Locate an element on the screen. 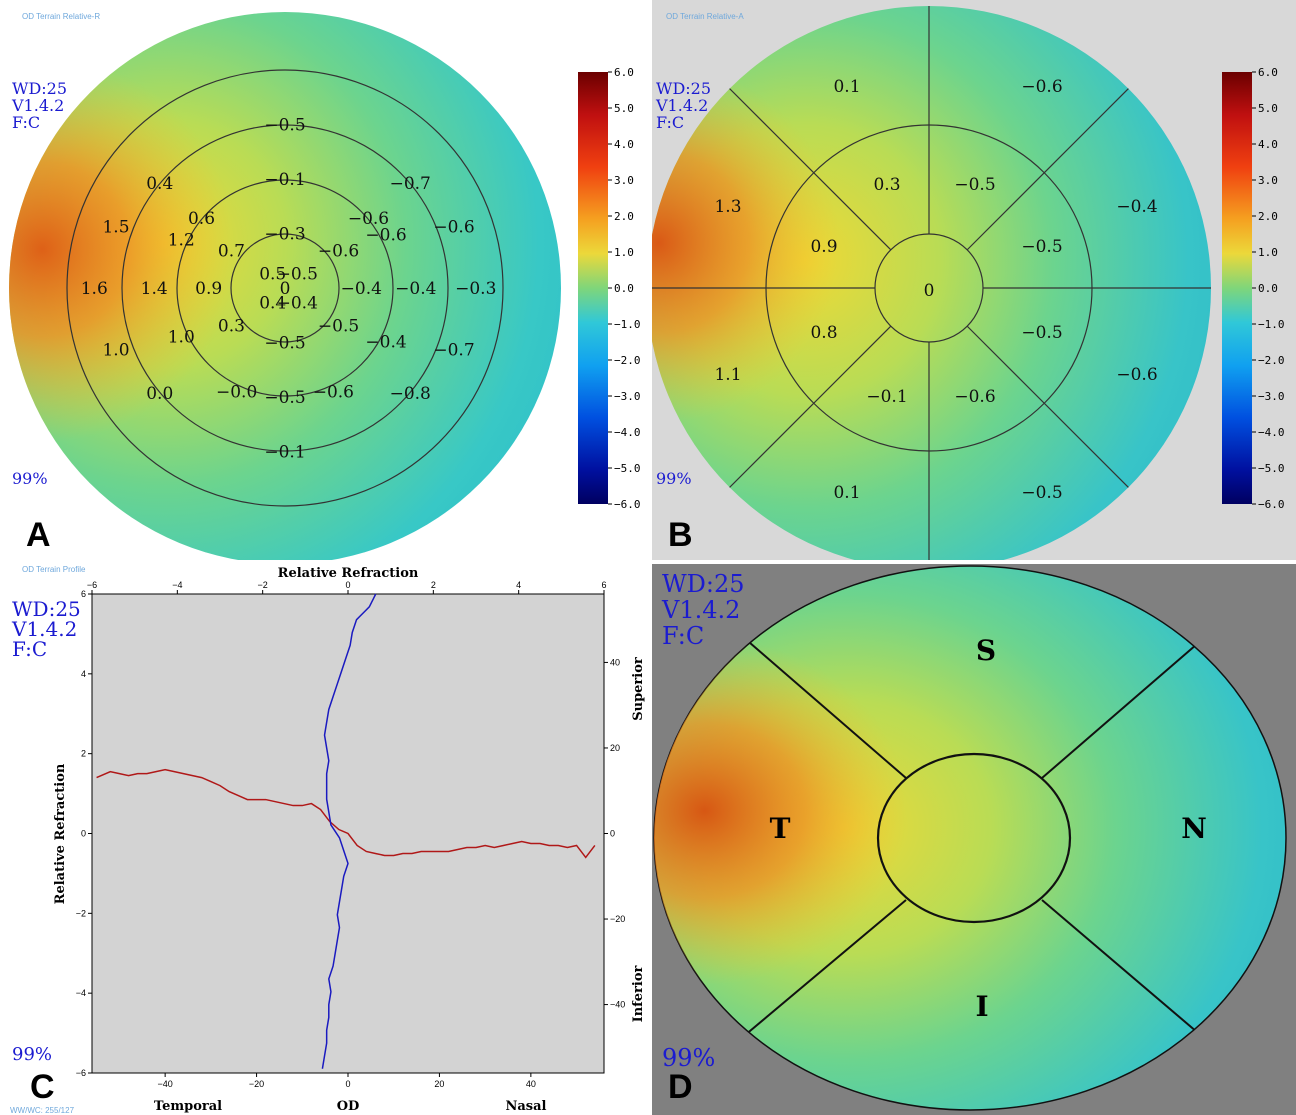  left-tick-label: 4 is located at coordinates (83, 674).